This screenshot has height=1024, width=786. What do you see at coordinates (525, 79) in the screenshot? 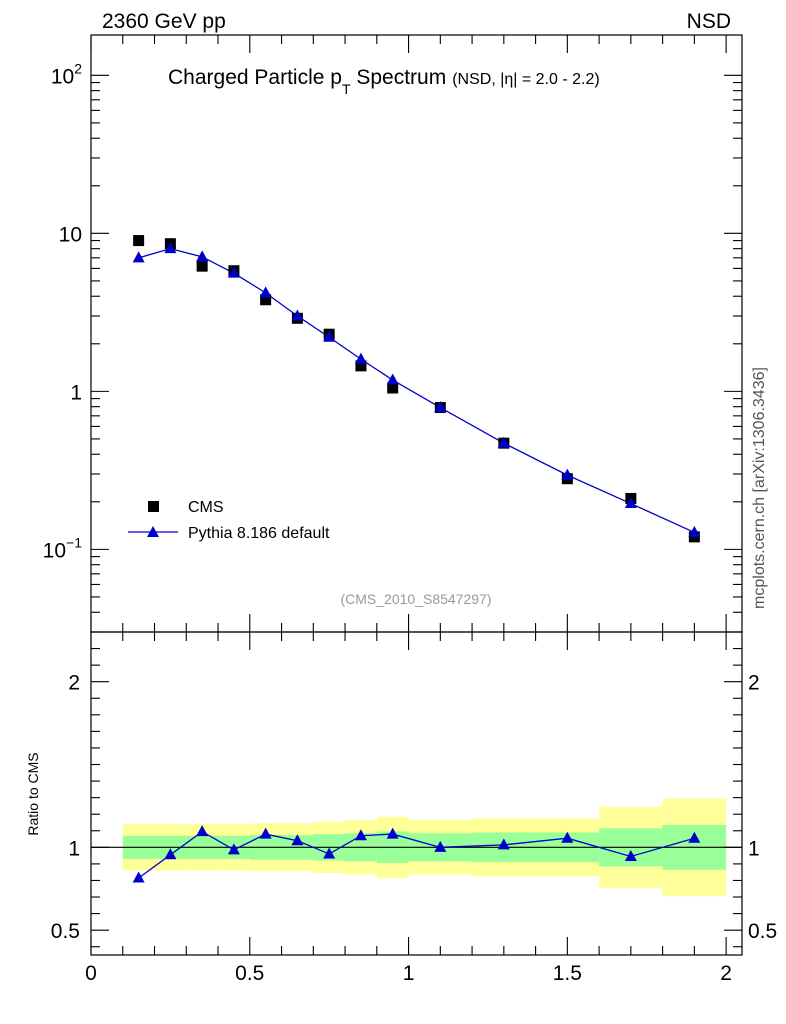
I see `title-small: (NSD, |η| = 2.0 - 2.2)` at bounding box center [525, 79].